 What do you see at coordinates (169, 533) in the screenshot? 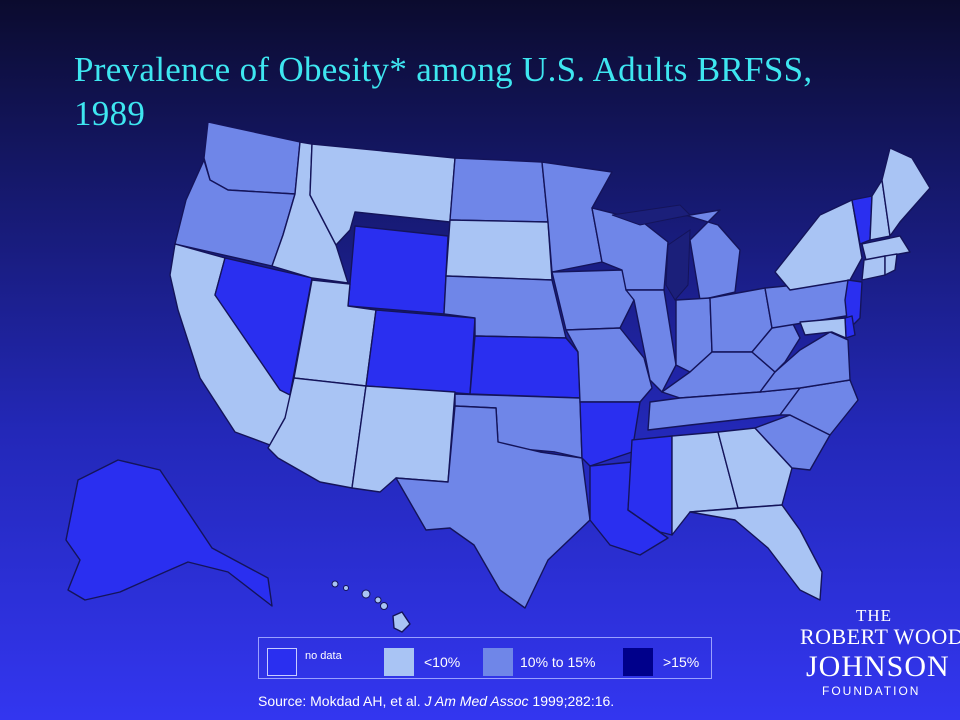
I see `state-ak` at bounding box center [169, 533].